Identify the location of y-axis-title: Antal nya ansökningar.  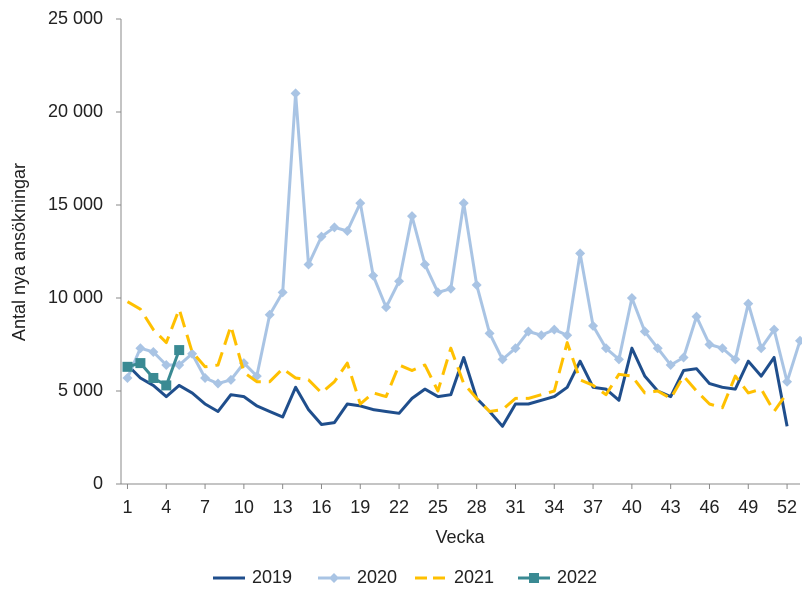
(19, 252).